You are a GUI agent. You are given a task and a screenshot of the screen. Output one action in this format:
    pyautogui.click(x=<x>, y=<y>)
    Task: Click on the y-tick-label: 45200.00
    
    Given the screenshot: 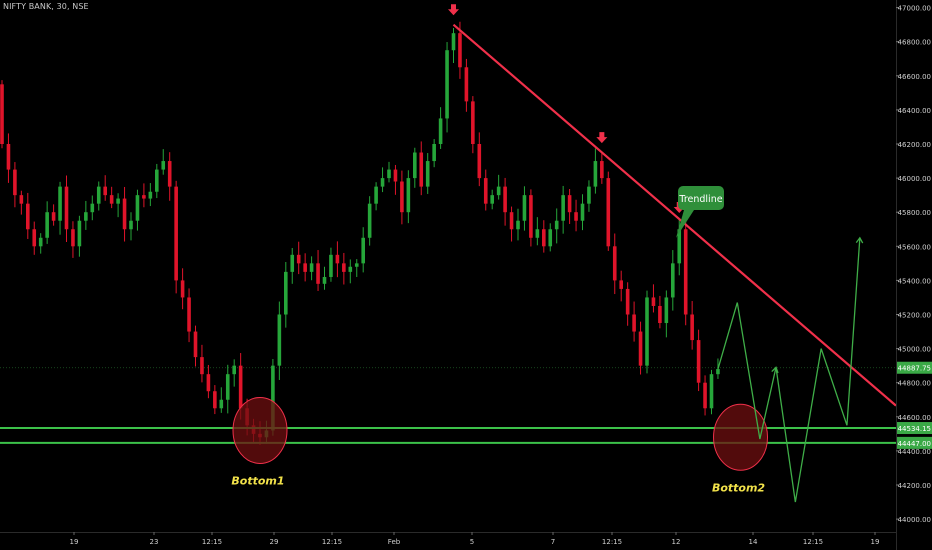 What is the action you would take?
    pyautogui.click(x=914, y=316)
    